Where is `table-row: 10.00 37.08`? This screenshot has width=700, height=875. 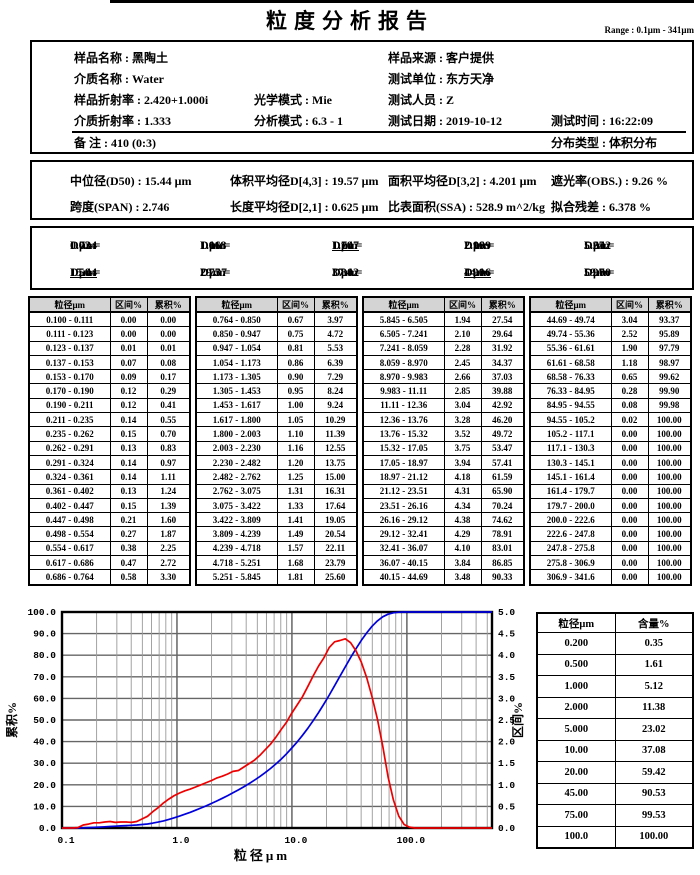
table-row: 10.00 37.08 is located at coordinates (615, 750).